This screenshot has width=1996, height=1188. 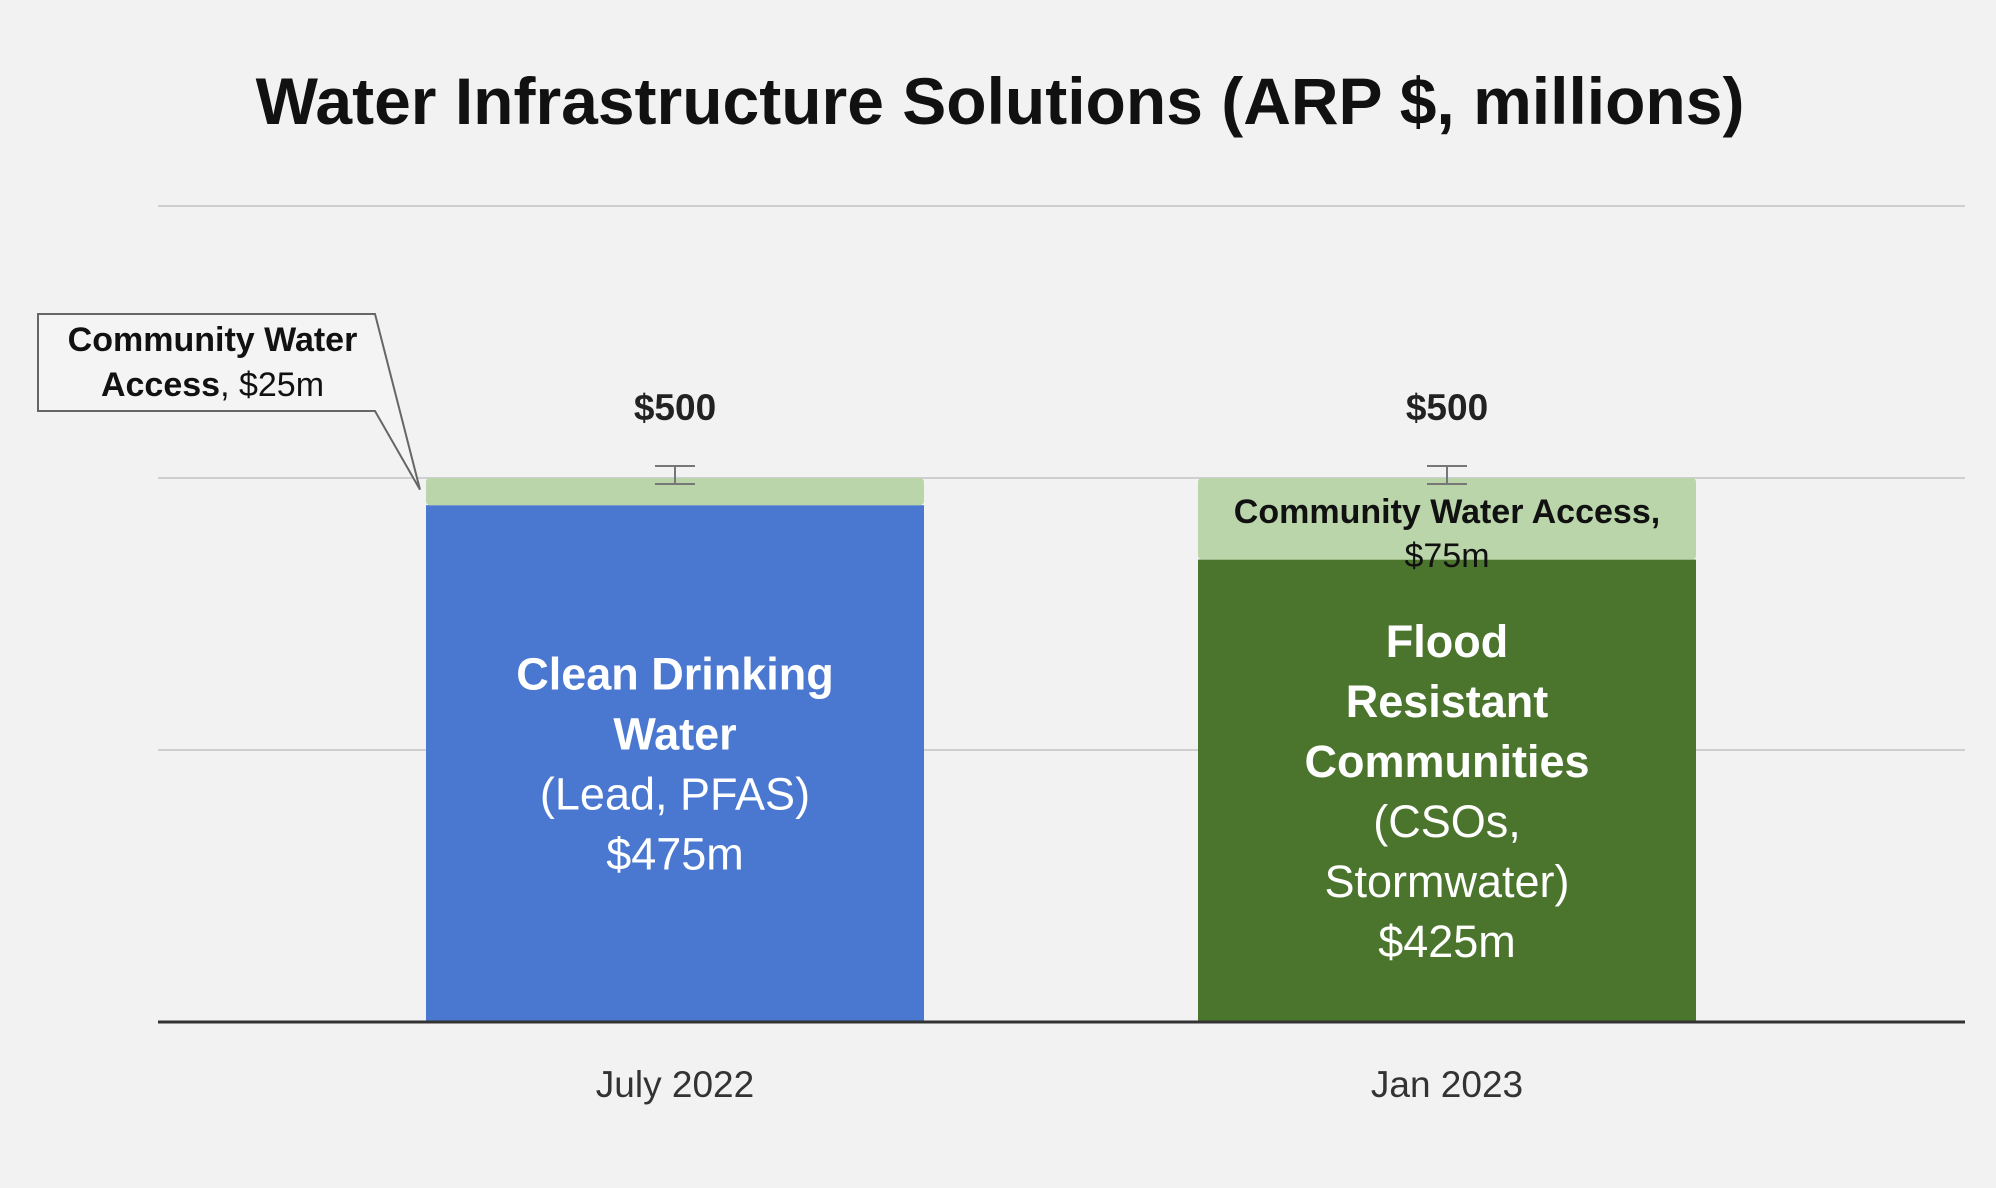 I want to click on callout-line-2: Access, $25m, so click(x=212, y=385).